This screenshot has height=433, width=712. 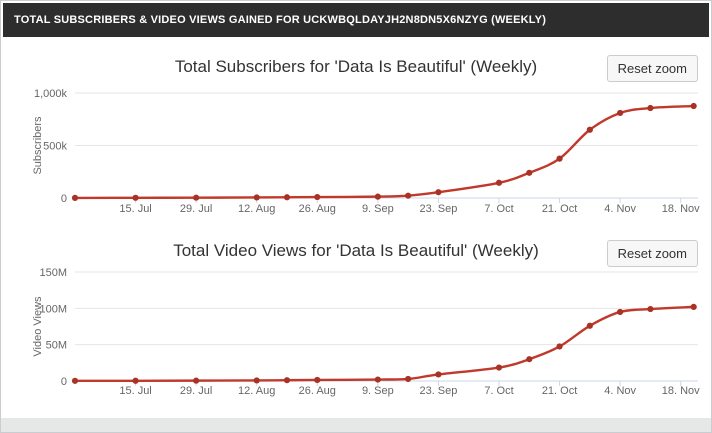 I want to click on y-axis-tick-label: 150M, so click(x=53, y=273).